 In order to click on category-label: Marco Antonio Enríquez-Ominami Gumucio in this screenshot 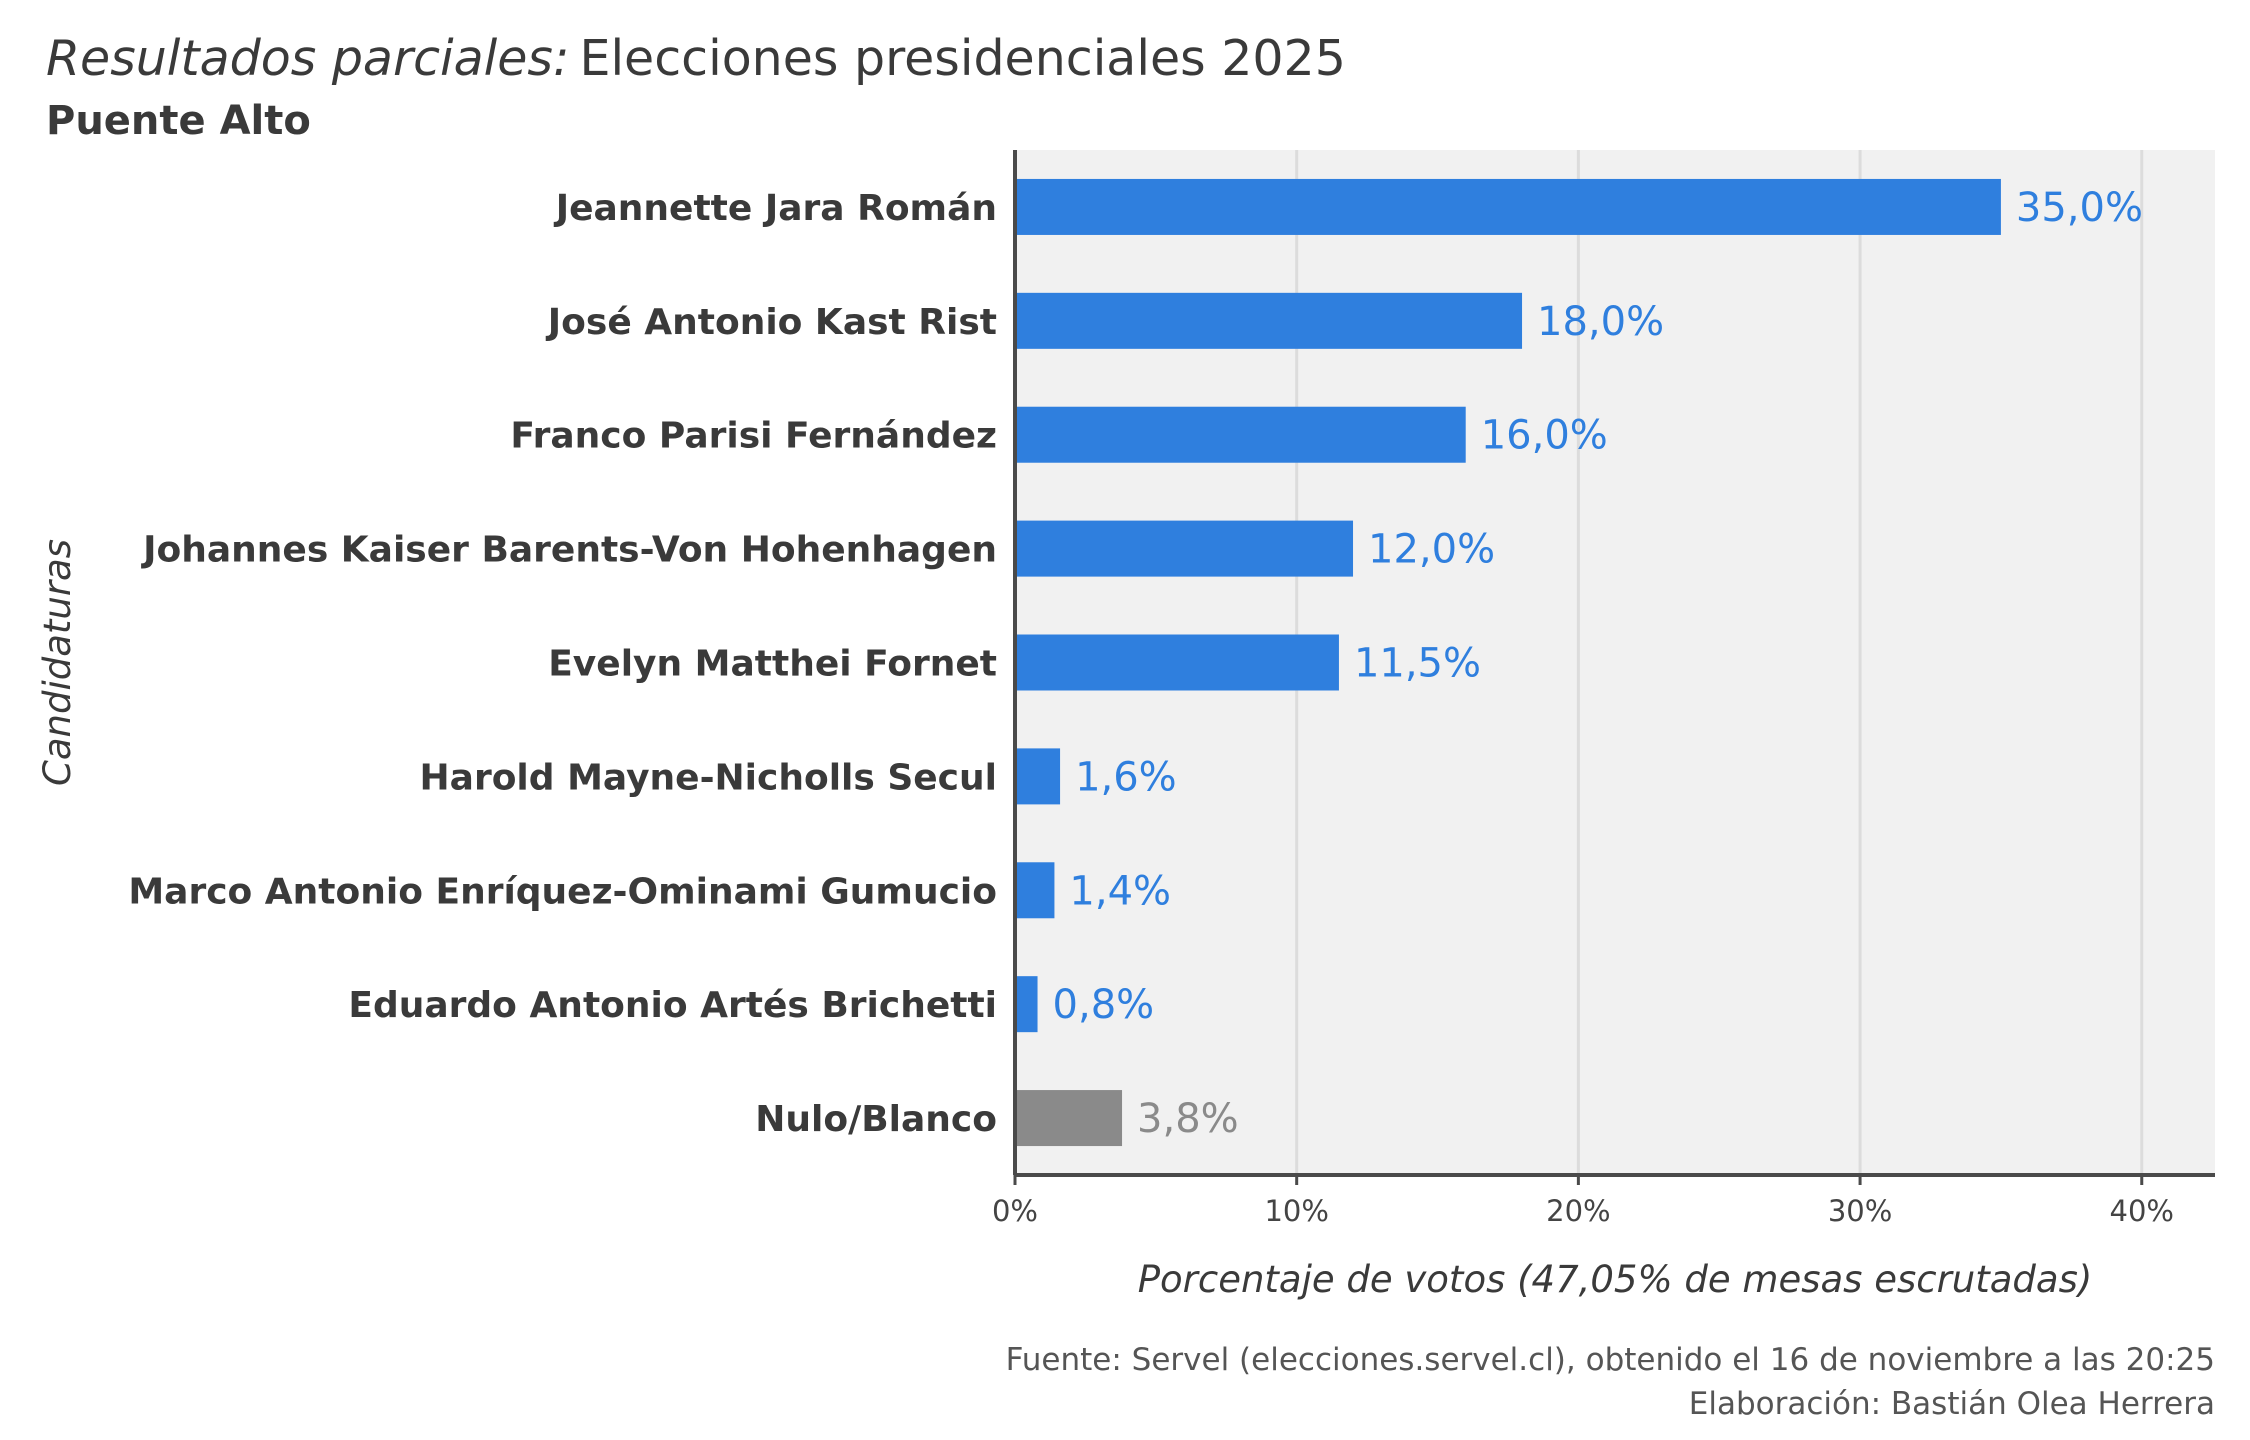, I will do `click(562, 891)`.